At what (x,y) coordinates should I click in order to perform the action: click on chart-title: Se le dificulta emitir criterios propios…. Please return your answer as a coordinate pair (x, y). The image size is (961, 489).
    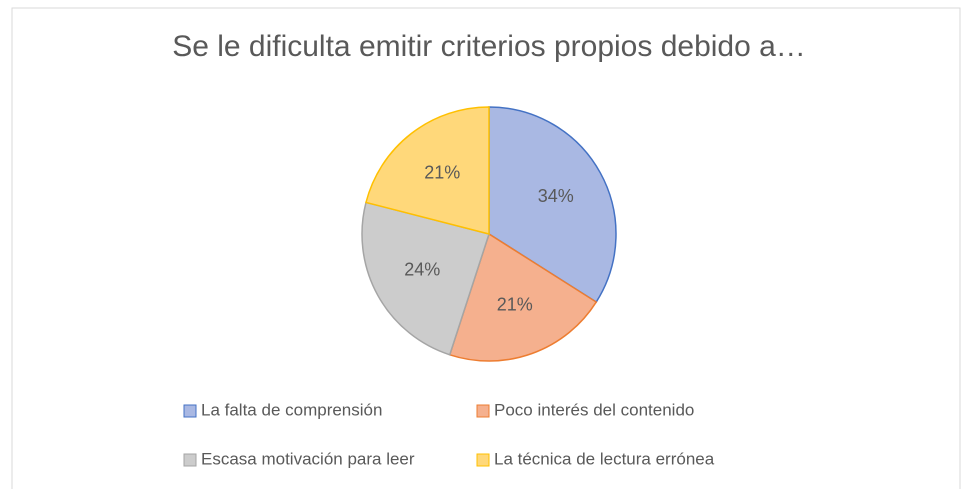
    Looking at the image, I should click on (489, 46).